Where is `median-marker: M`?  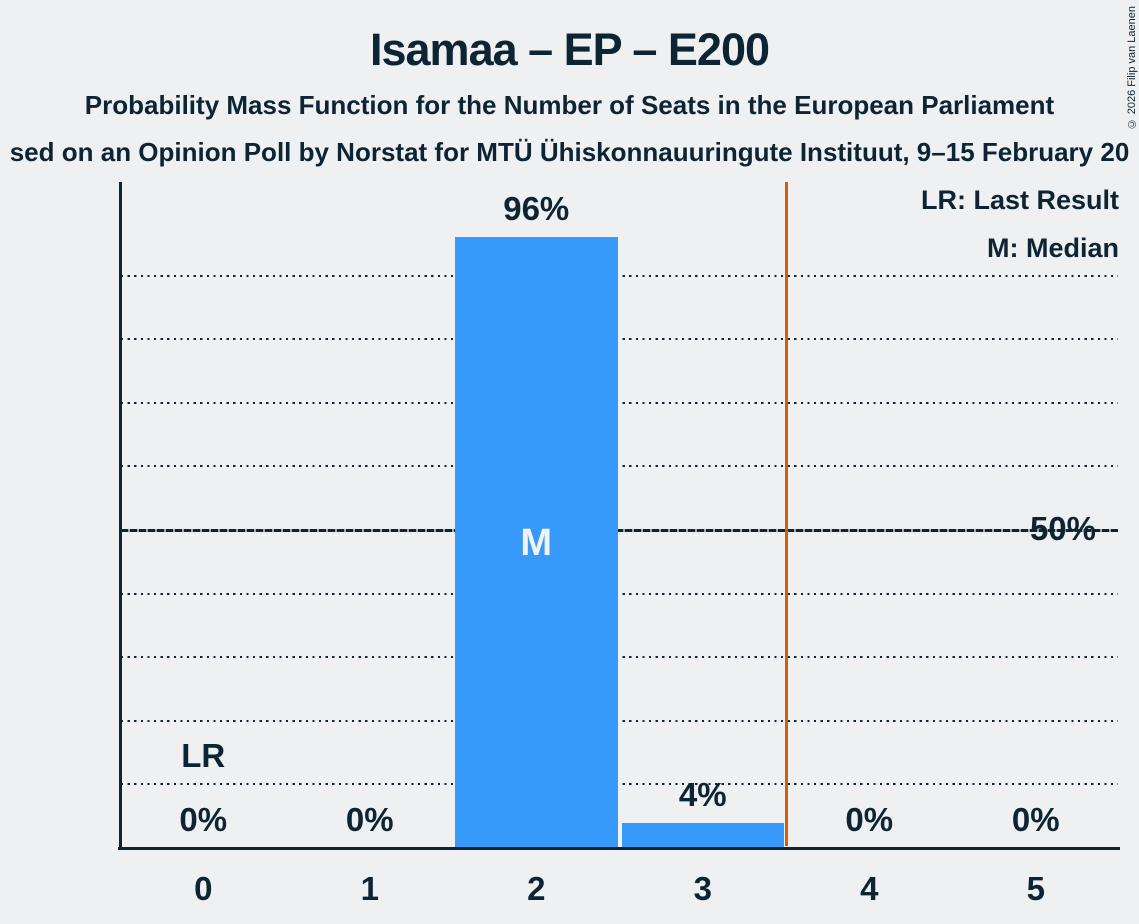 median-marker: M is located at coordinates (536, 542).